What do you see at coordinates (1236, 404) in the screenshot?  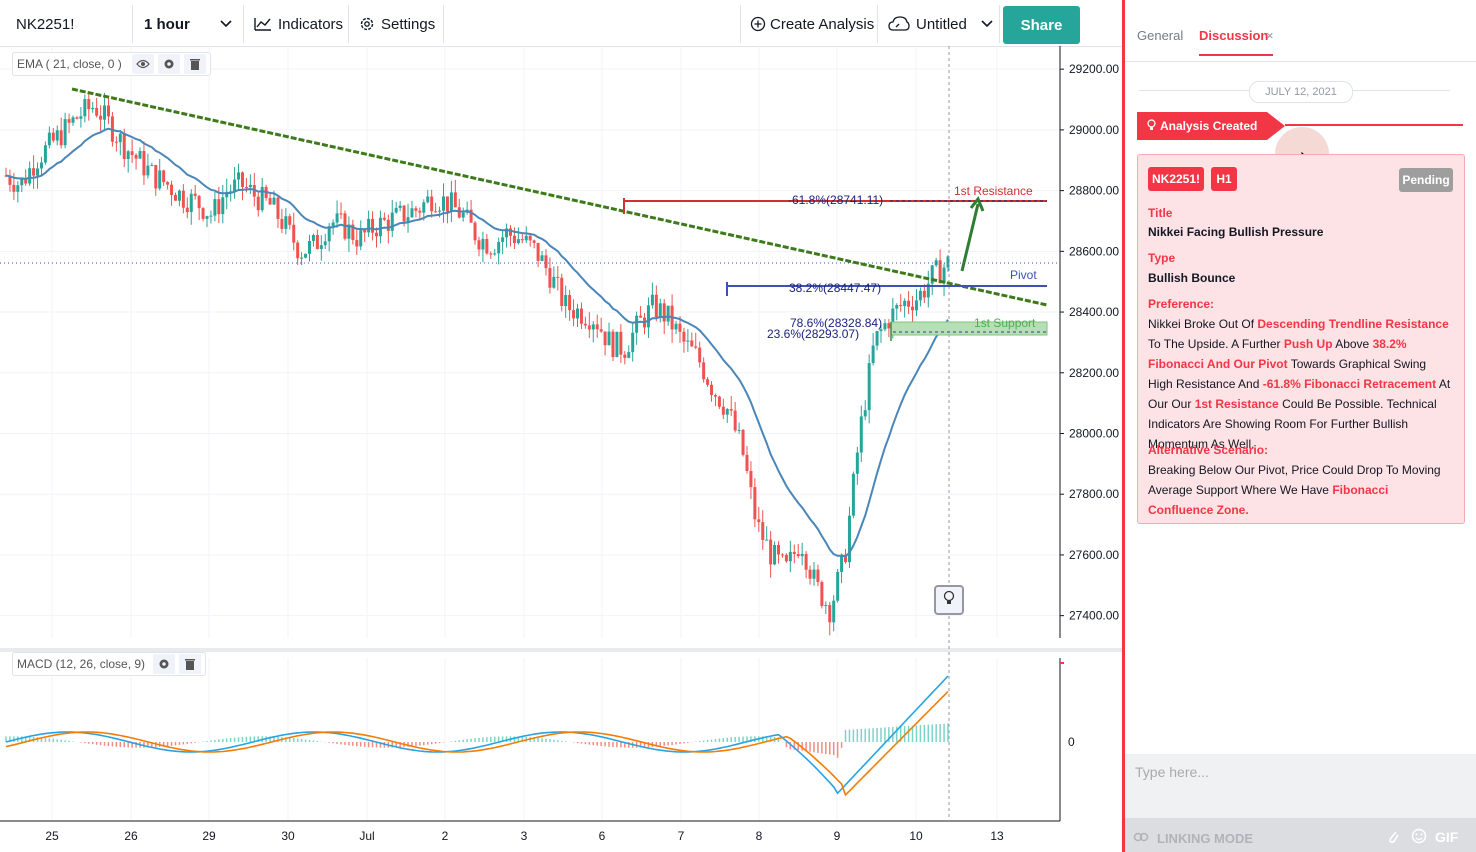 I see `highlight-text: 1st Resistance` at bounding box center [1236, 404].